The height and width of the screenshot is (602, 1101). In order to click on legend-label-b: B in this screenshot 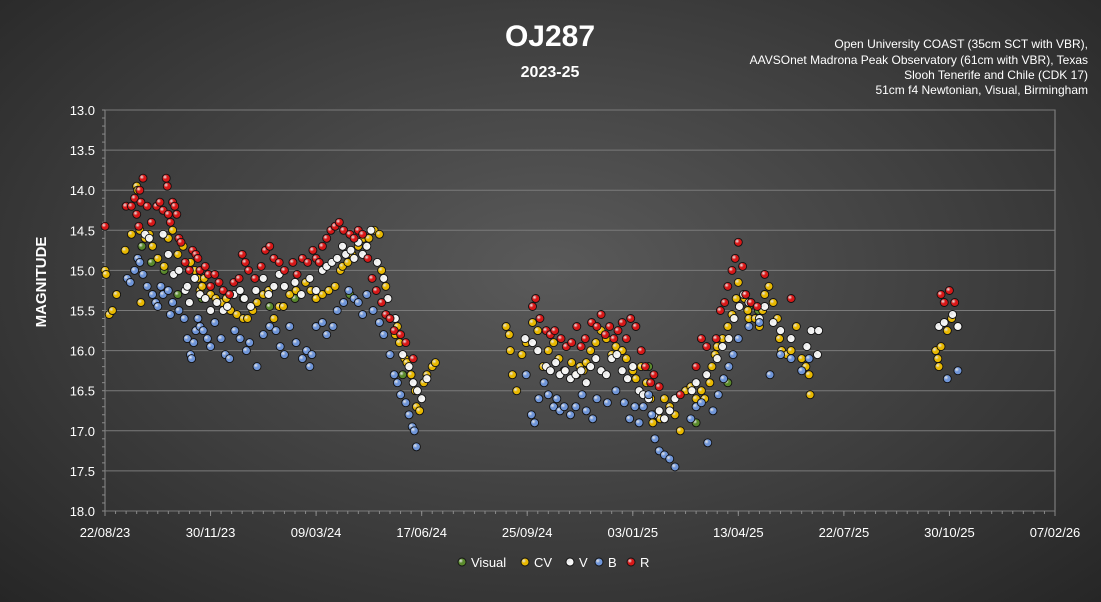, I will do `click(612, 562)`.